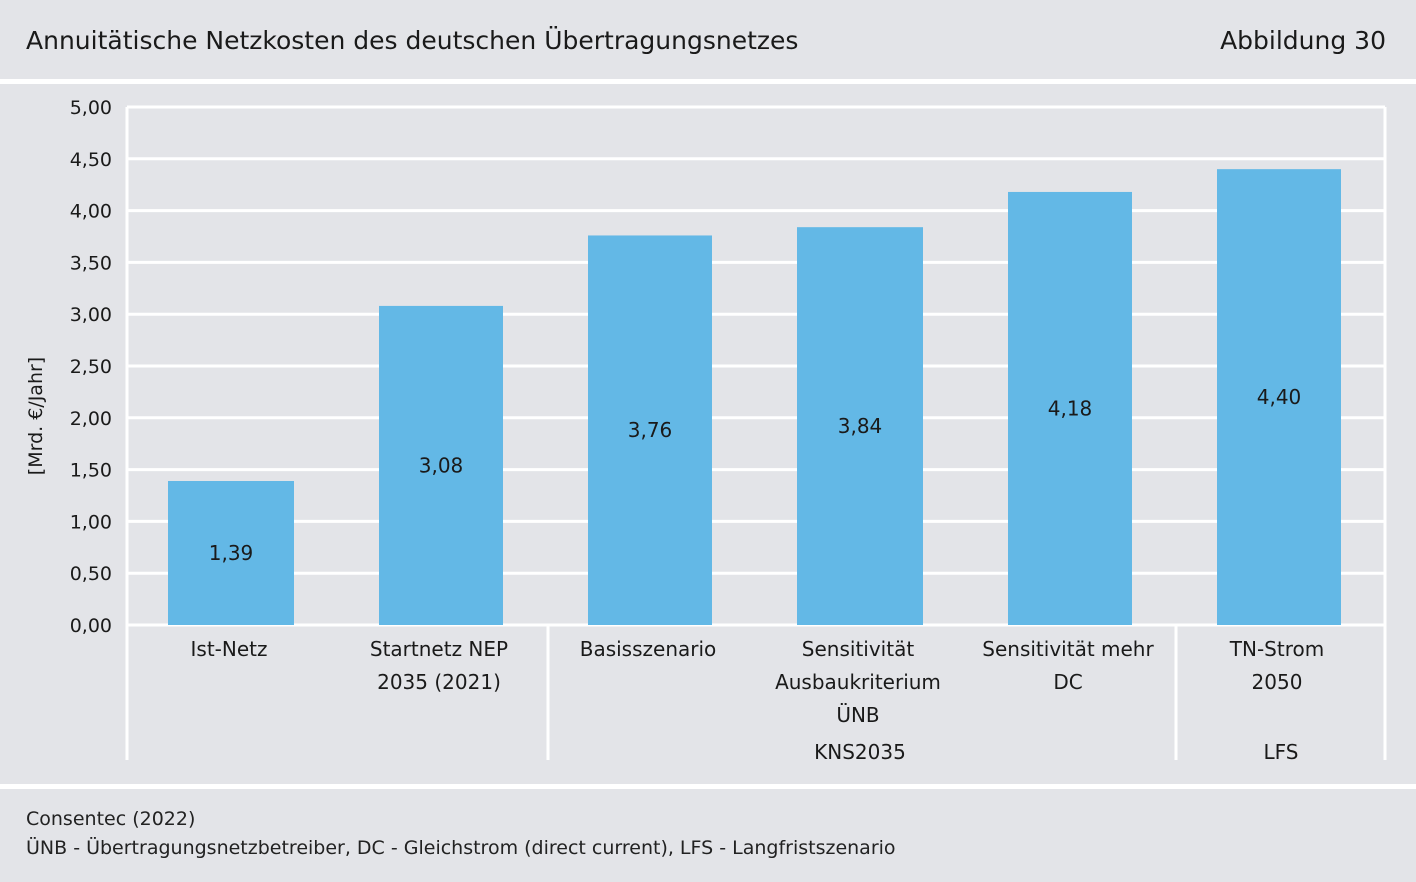 The image size is (1416, 882). I want to click on x-category-label: DC, so click(1067, 682).